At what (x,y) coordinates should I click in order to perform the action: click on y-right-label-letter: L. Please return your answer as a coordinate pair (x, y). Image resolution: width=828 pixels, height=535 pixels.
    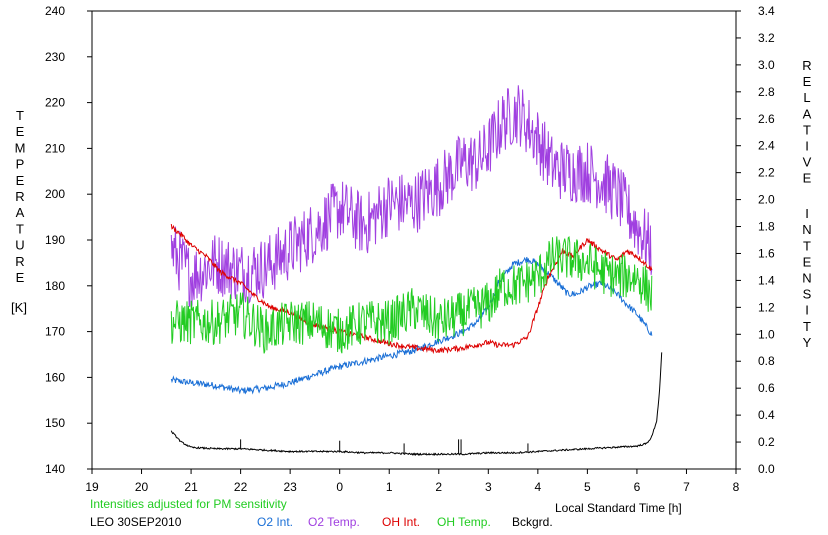
    Looking at the image, I should click on (806, 97).